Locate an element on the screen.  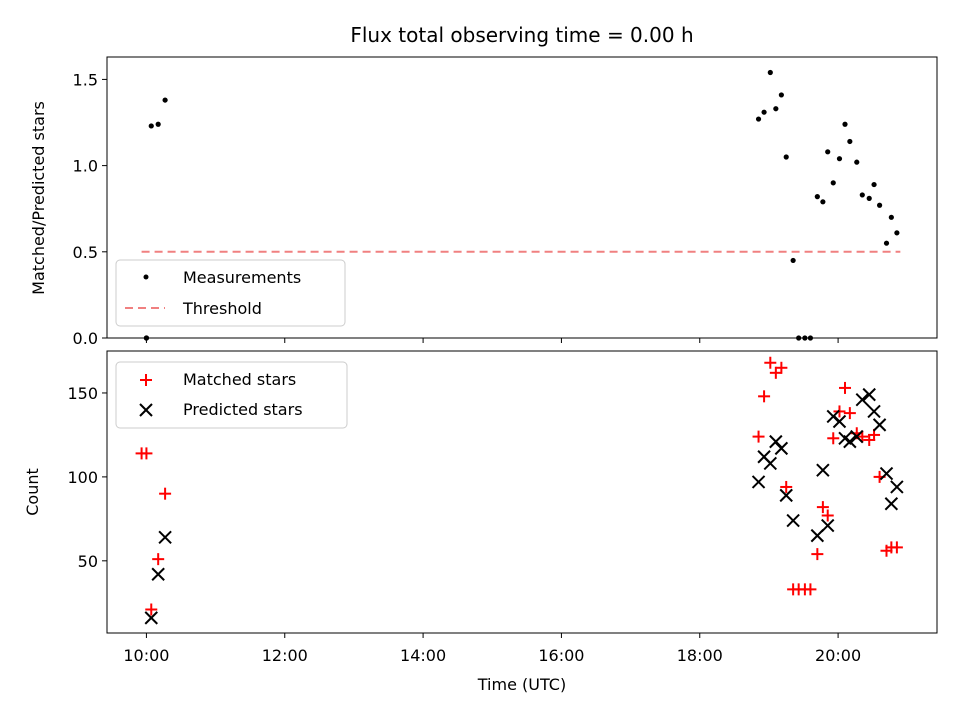
x-axis-label: Time (UTC) is located at coordinates (521, 684).